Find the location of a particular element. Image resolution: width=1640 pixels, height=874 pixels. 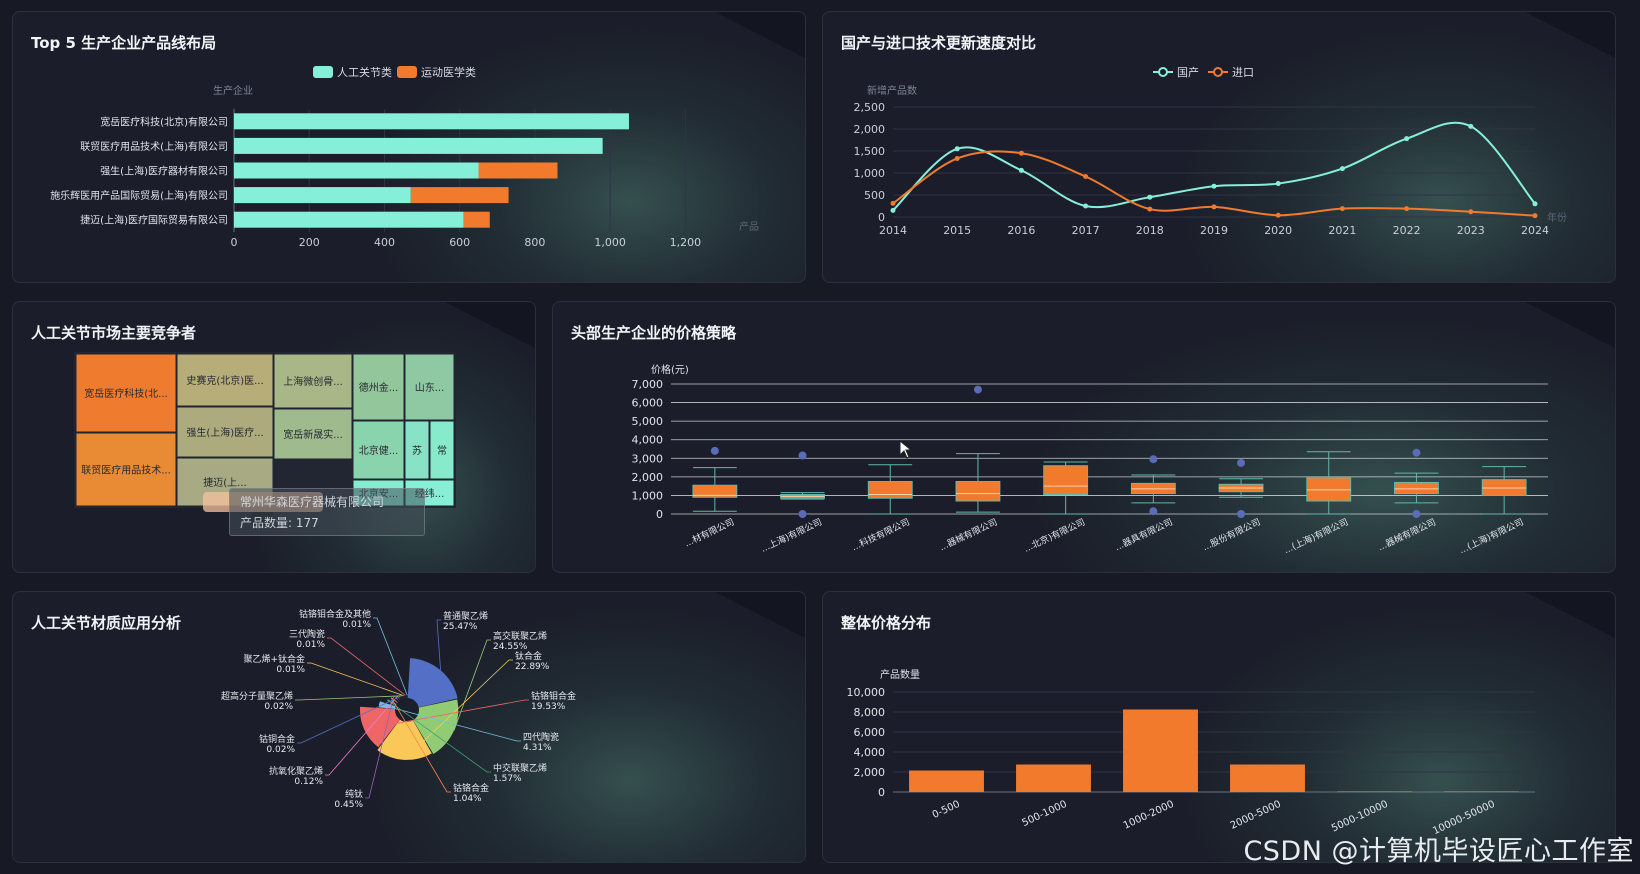

slice-label: 钴铜合金 is located at coordinates (277, 739).